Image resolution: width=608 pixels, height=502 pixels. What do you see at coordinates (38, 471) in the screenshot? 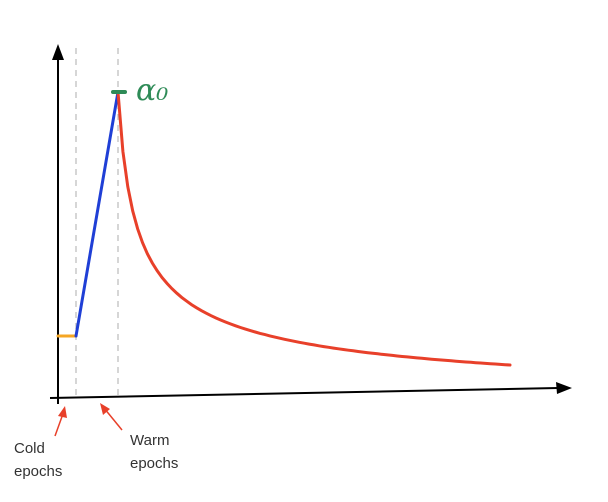
I see `cold-epochs-label-line2: epochs` at bounding box center [38, 471].